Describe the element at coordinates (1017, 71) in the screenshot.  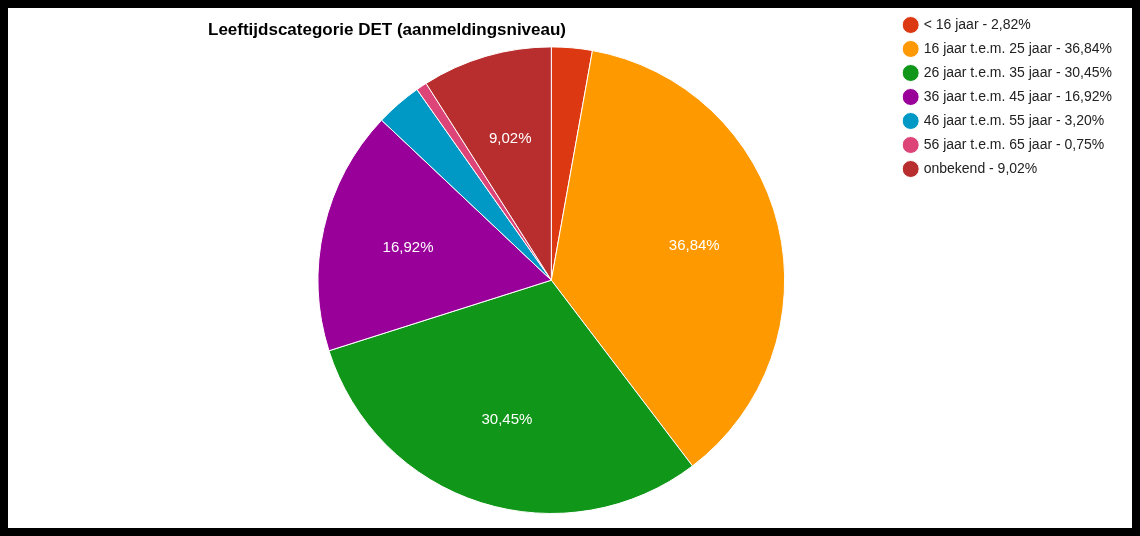
I see `legend-label: 26 jaar t.e.m. 35 jaar - 30,45%` at that location.